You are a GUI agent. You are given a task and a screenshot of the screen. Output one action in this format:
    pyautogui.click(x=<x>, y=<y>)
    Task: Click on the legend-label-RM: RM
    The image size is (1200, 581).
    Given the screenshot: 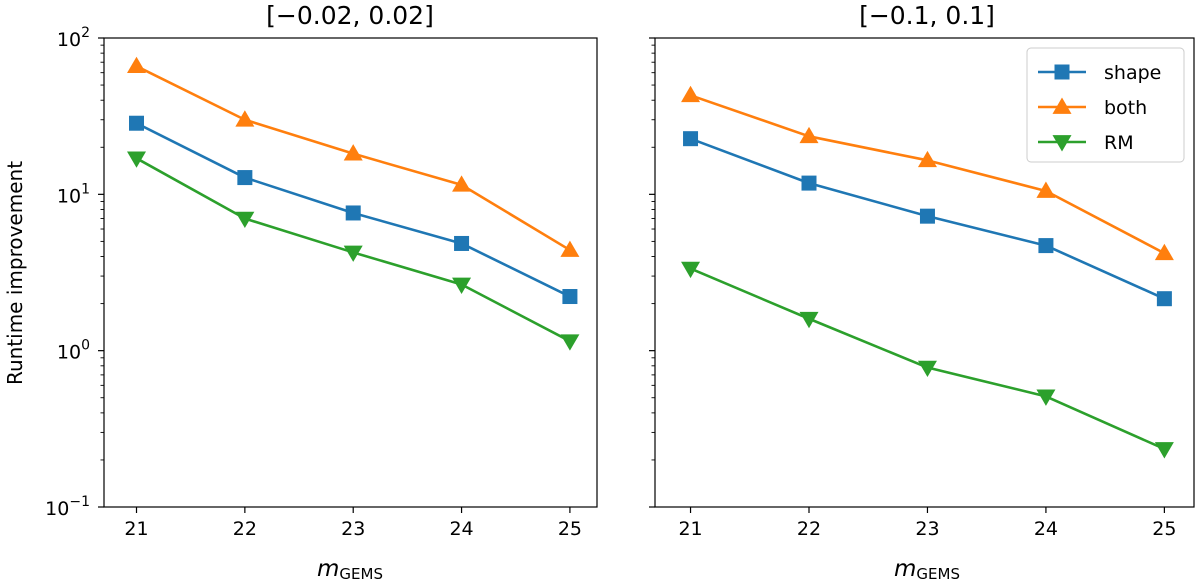 What is the action you would take?
    pyautogui.click(x=1119, y=143)
    